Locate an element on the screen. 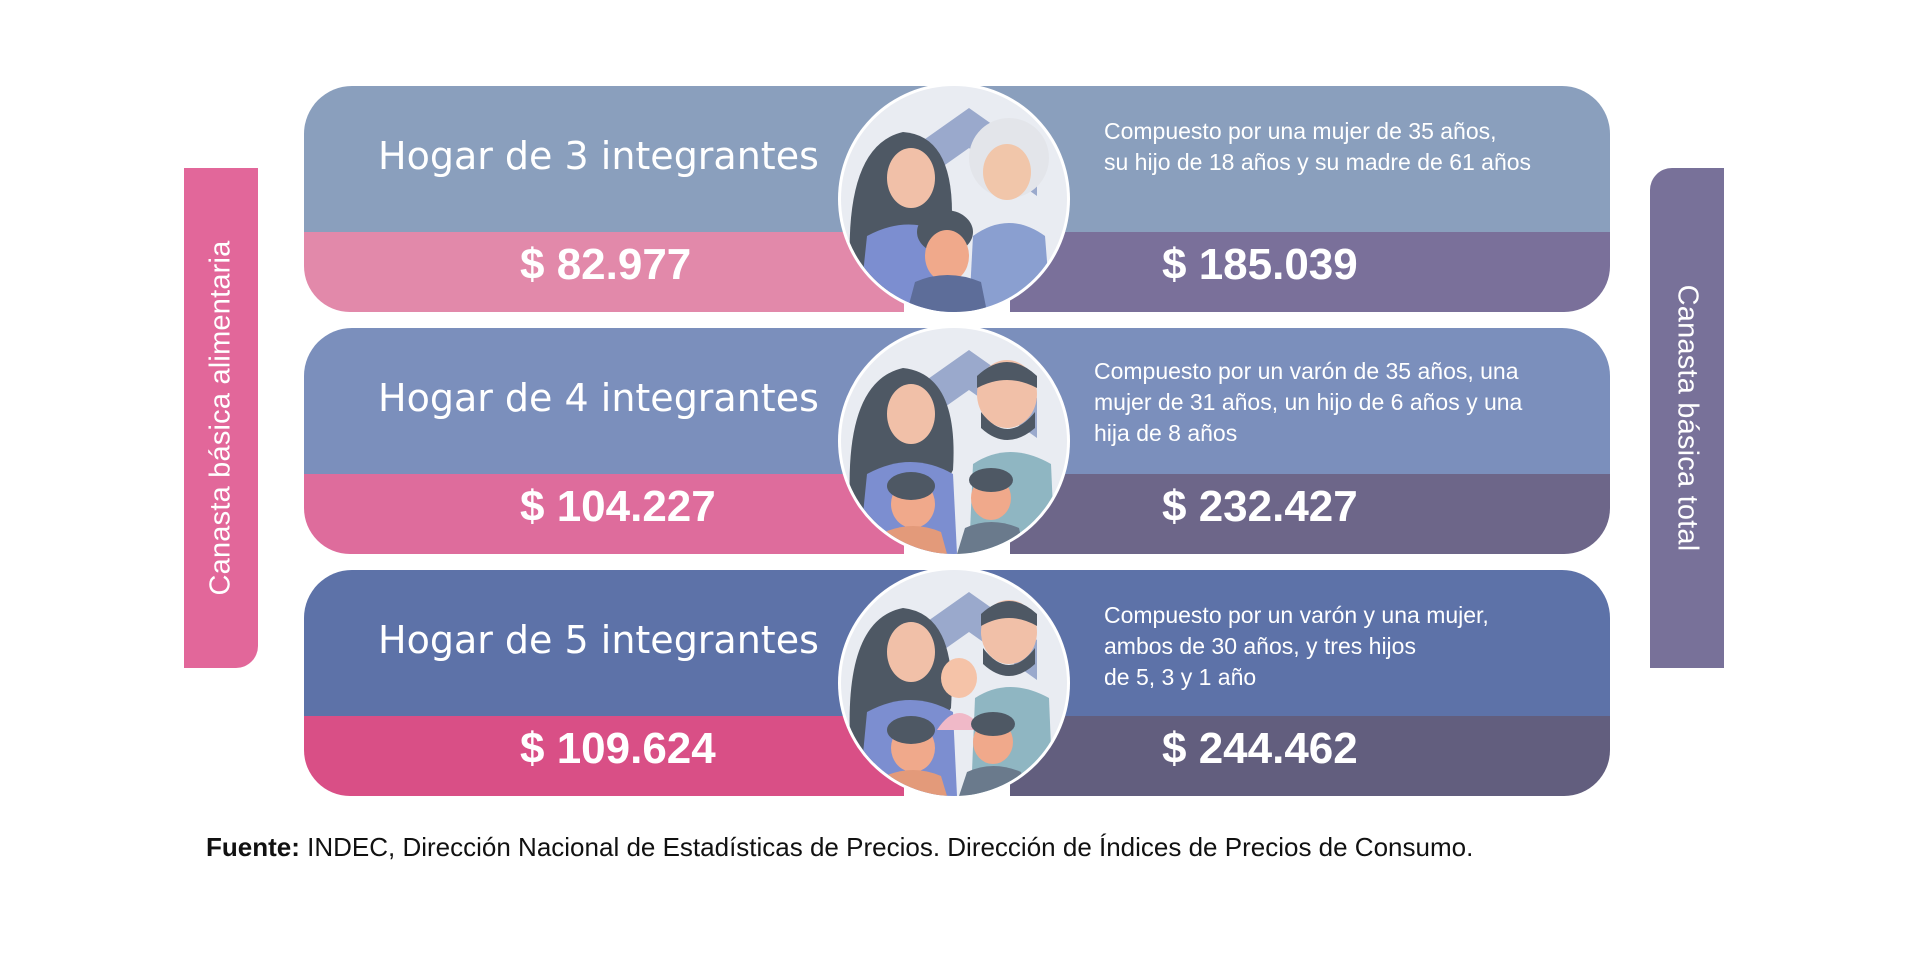  cbt-value-box: $ 232.427 is located at coordinates (1310, 514).